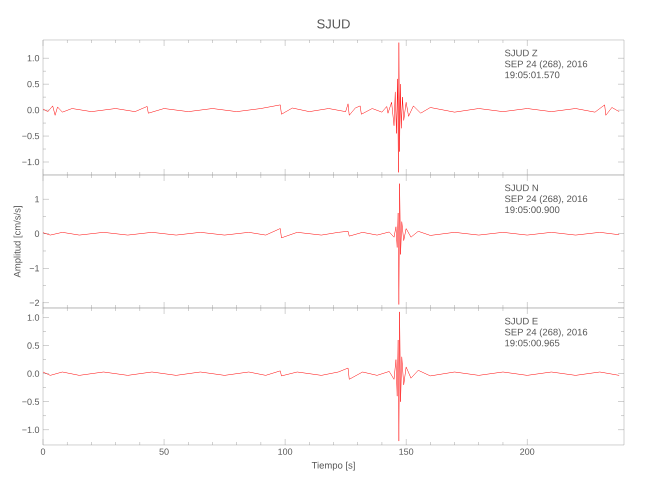 Image resolution: width=650 pixels, height=500 pixels. What do you see at coordinates (37, 233) in the screenshot?
I see `y-tick-label: 0` at bounding box center [37, 233].